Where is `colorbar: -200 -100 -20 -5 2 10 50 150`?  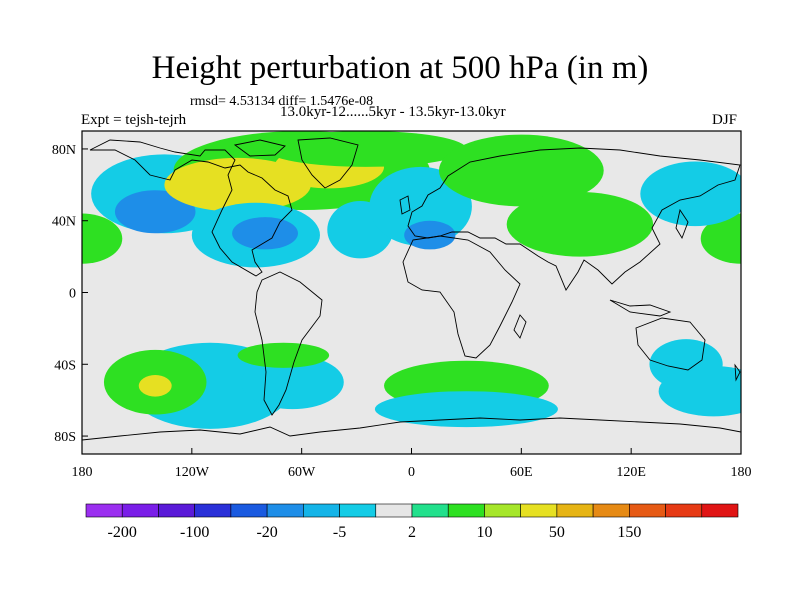 colorbar: -200 -100 -20 -5 2 10 50 150 is located at coordinates (412, 522).